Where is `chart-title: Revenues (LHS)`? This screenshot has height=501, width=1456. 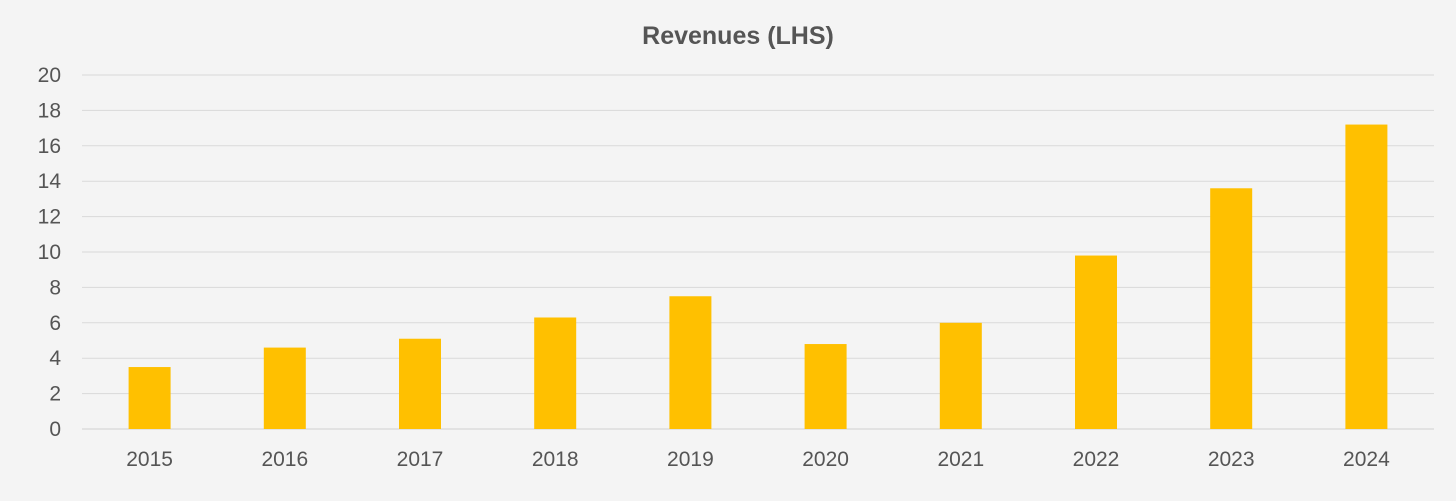 chart-title: Revenues (LHS) is located at coordinates (738, 36).